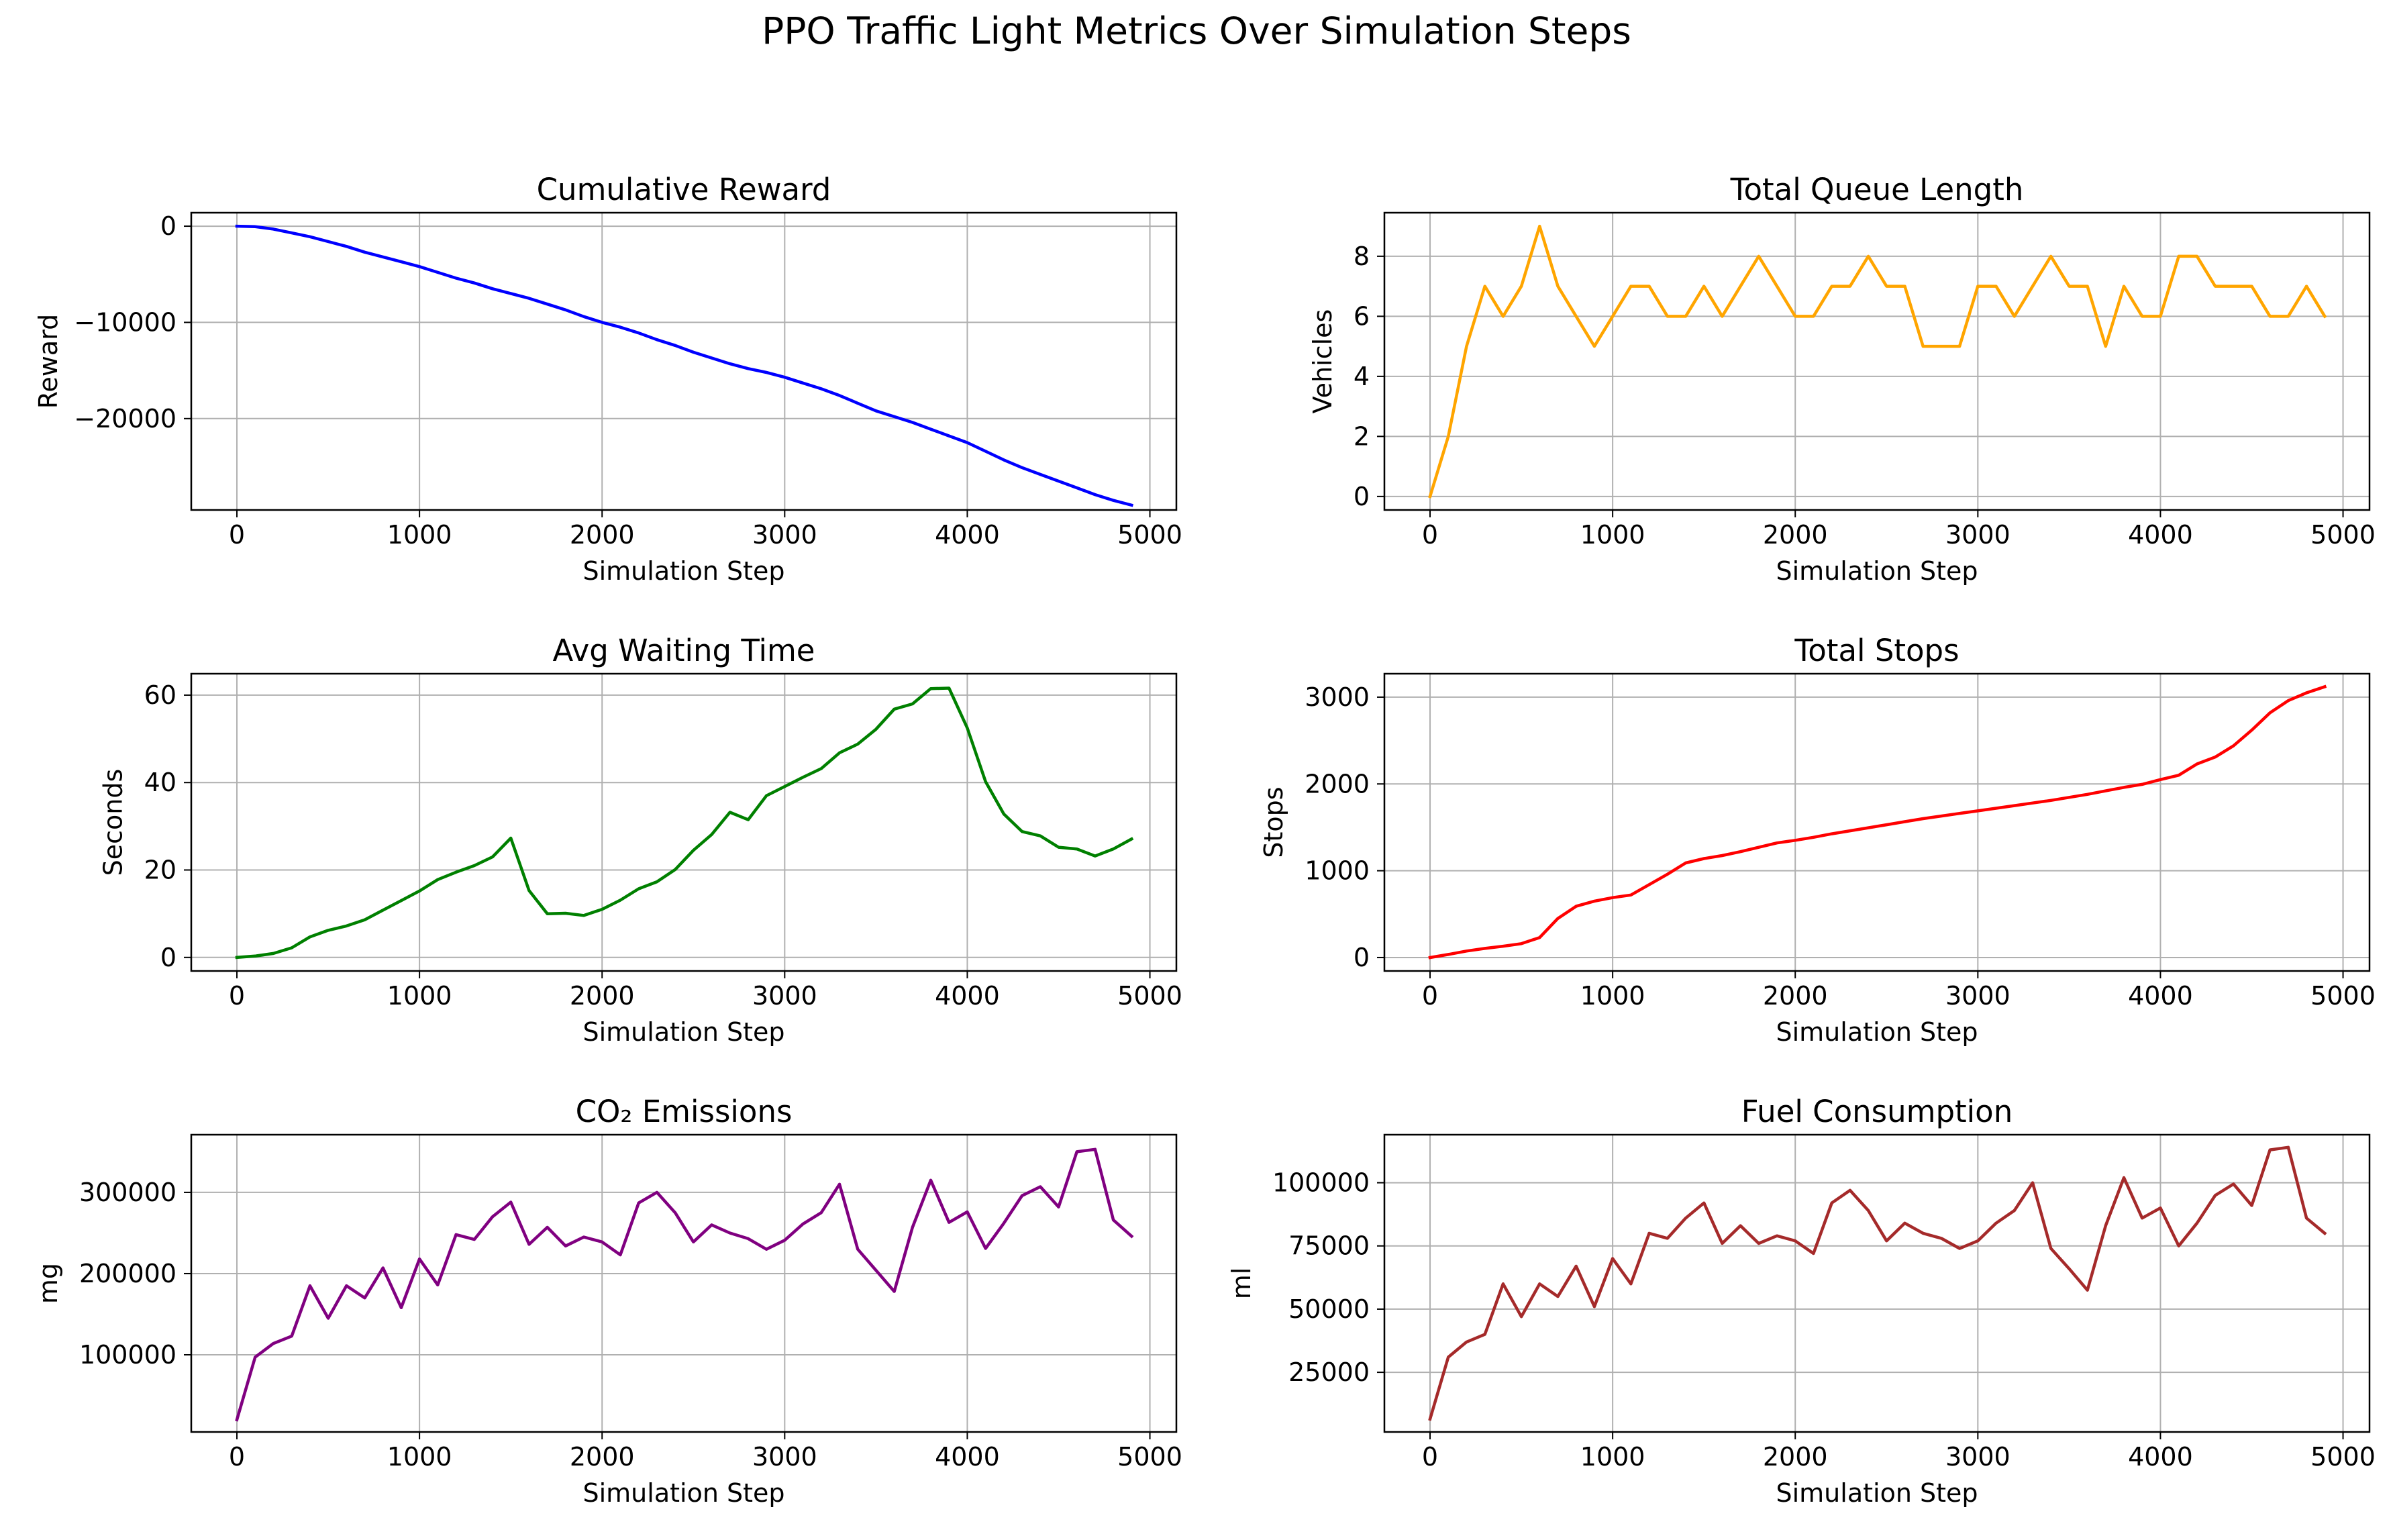 The width and height of the screenshot is (2393, 1540). I want to click on y-tick-label: 2, so click(1362, 436).